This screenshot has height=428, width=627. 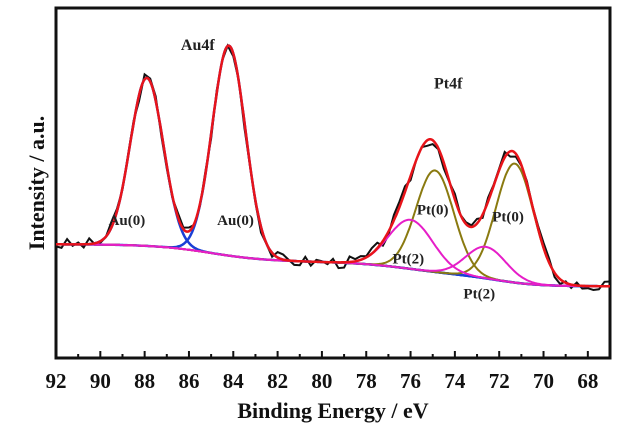 I want to click on x-tick-label: 88, so click(x=144, y=381).